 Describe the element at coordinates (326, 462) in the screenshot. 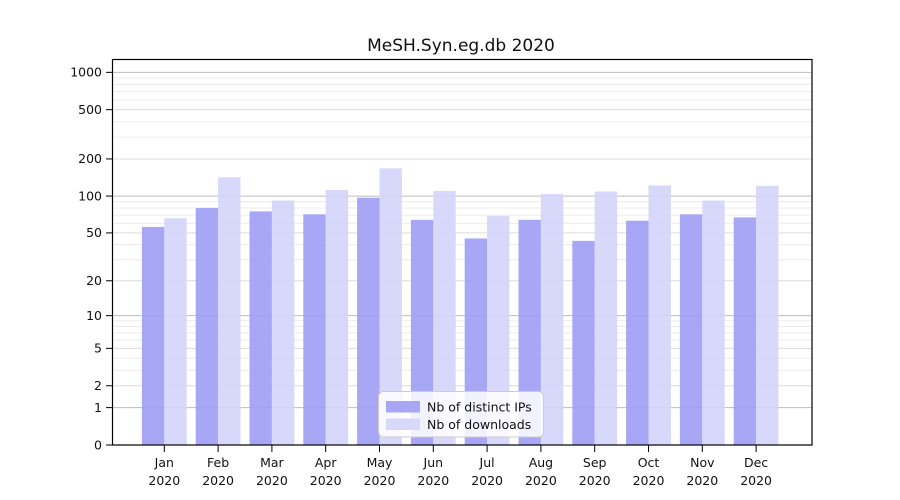

I see `x-tick-label-month: Apr` at that location.